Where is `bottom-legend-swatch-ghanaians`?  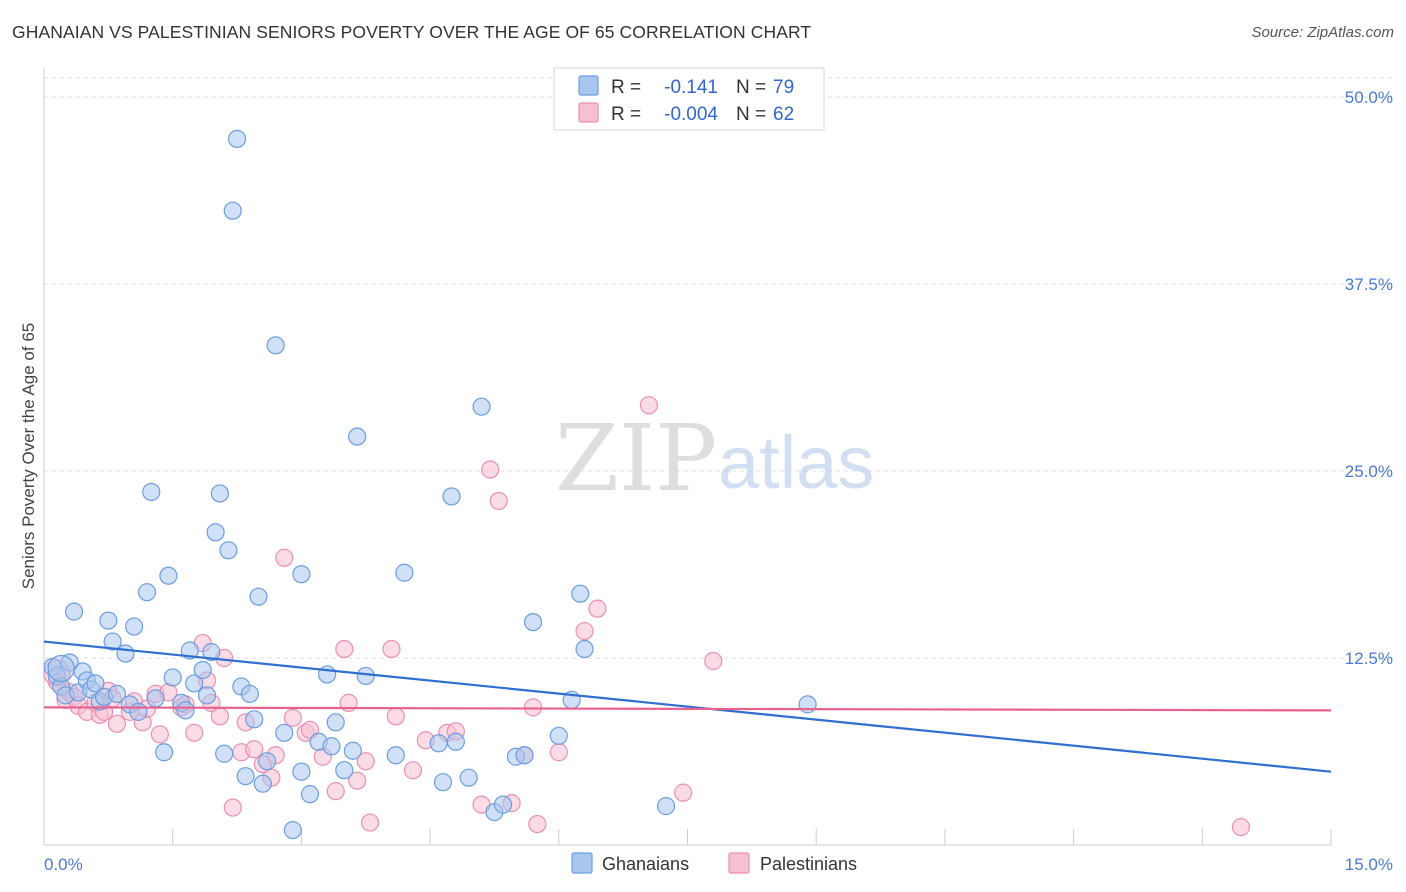
bottom-legend-swatch-ghanaians is located at coordinates (582, 863).